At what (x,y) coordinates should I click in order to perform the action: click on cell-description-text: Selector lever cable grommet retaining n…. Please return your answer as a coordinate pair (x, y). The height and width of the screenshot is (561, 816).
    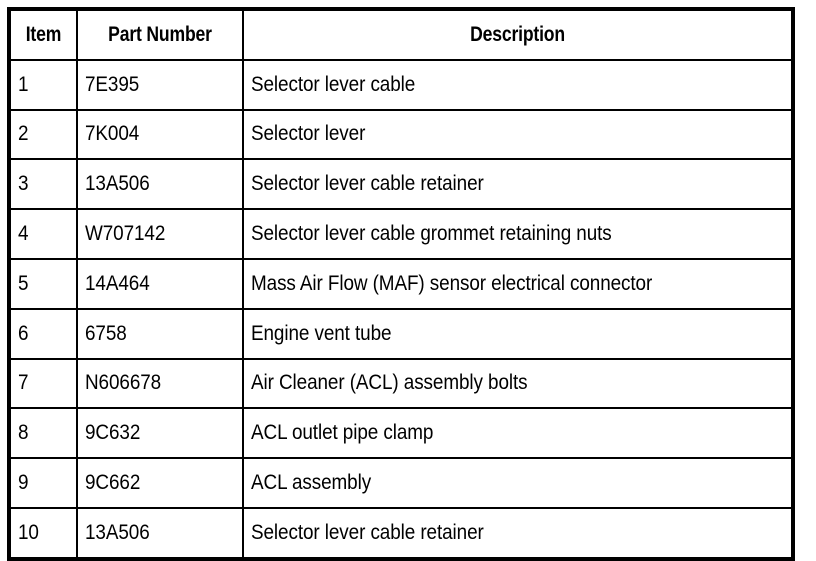
    Looking at the image, I should click on (431, 234).